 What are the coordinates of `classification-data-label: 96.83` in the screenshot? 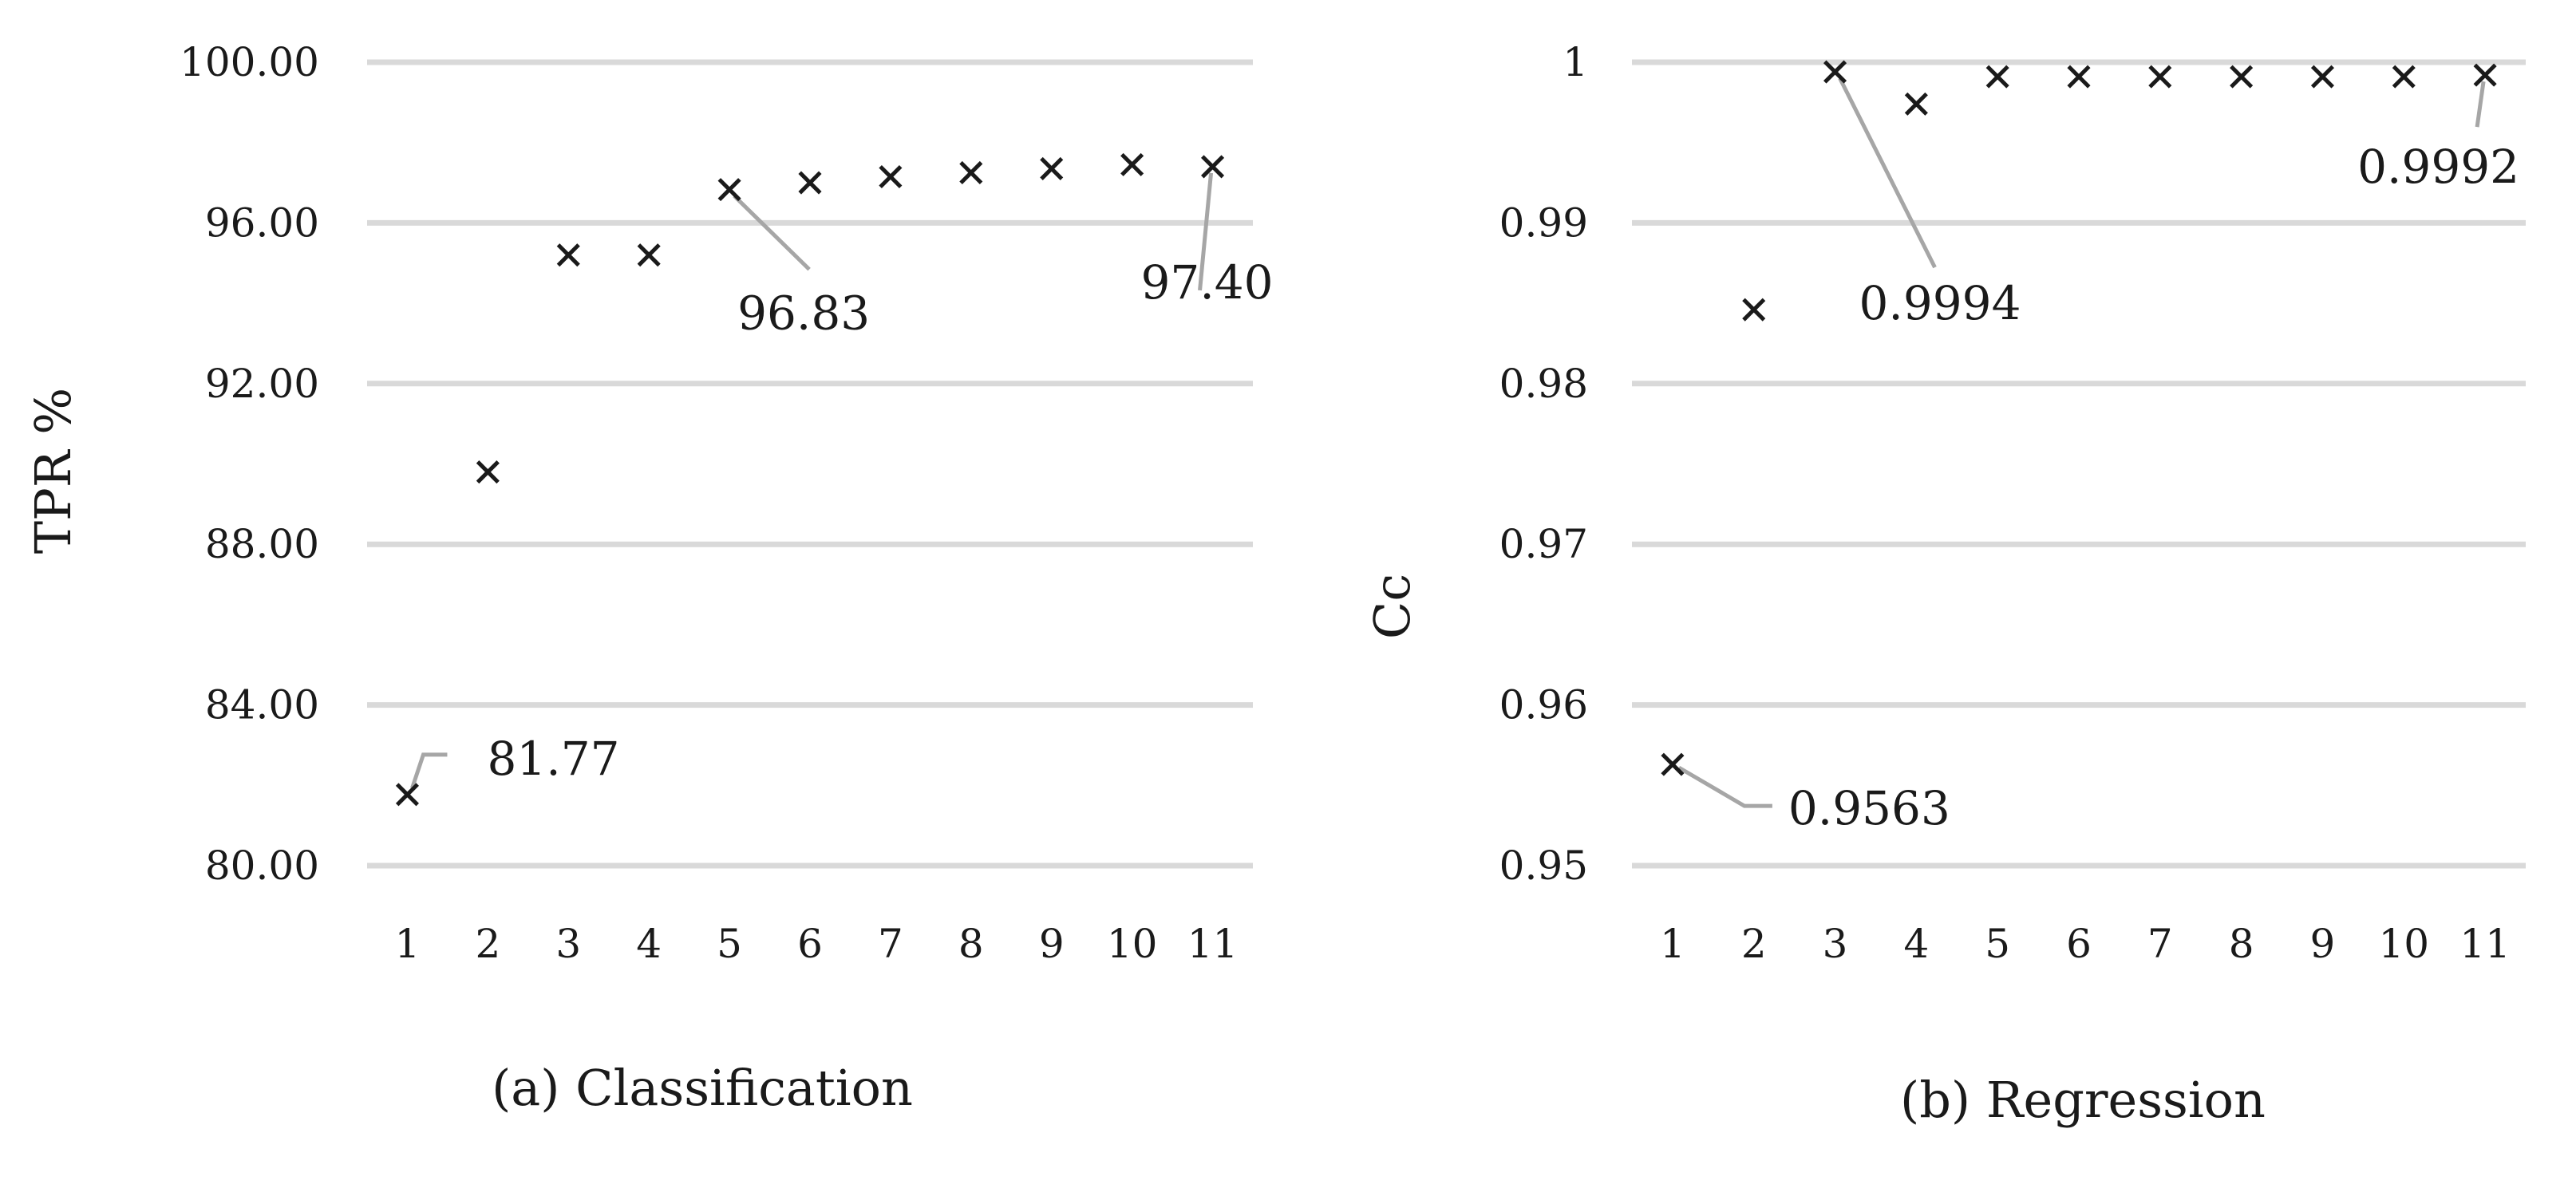 It's located at (803, 313).